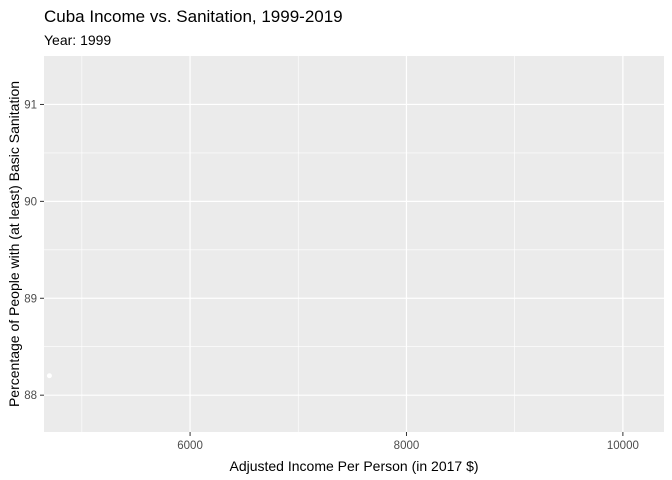 The height and width of the screenshot is (480, 672). What do you see at coordinates (77, 40) in the screenshot?
I see `chart-subtitle: Year: 1999` at bounding box center [77, 40].